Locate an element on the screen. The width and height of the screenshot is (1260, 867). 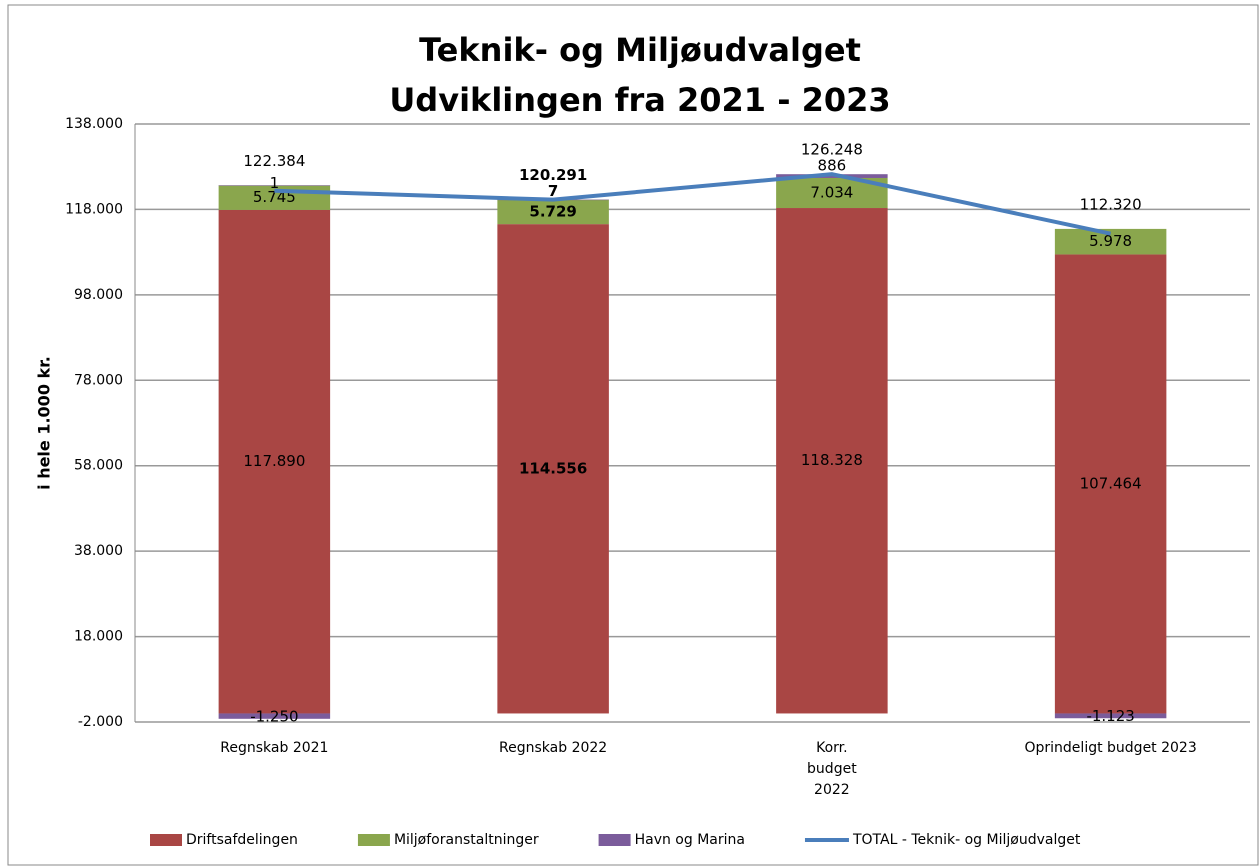
total-label: 120.291 is located at coordinates (553, 175).